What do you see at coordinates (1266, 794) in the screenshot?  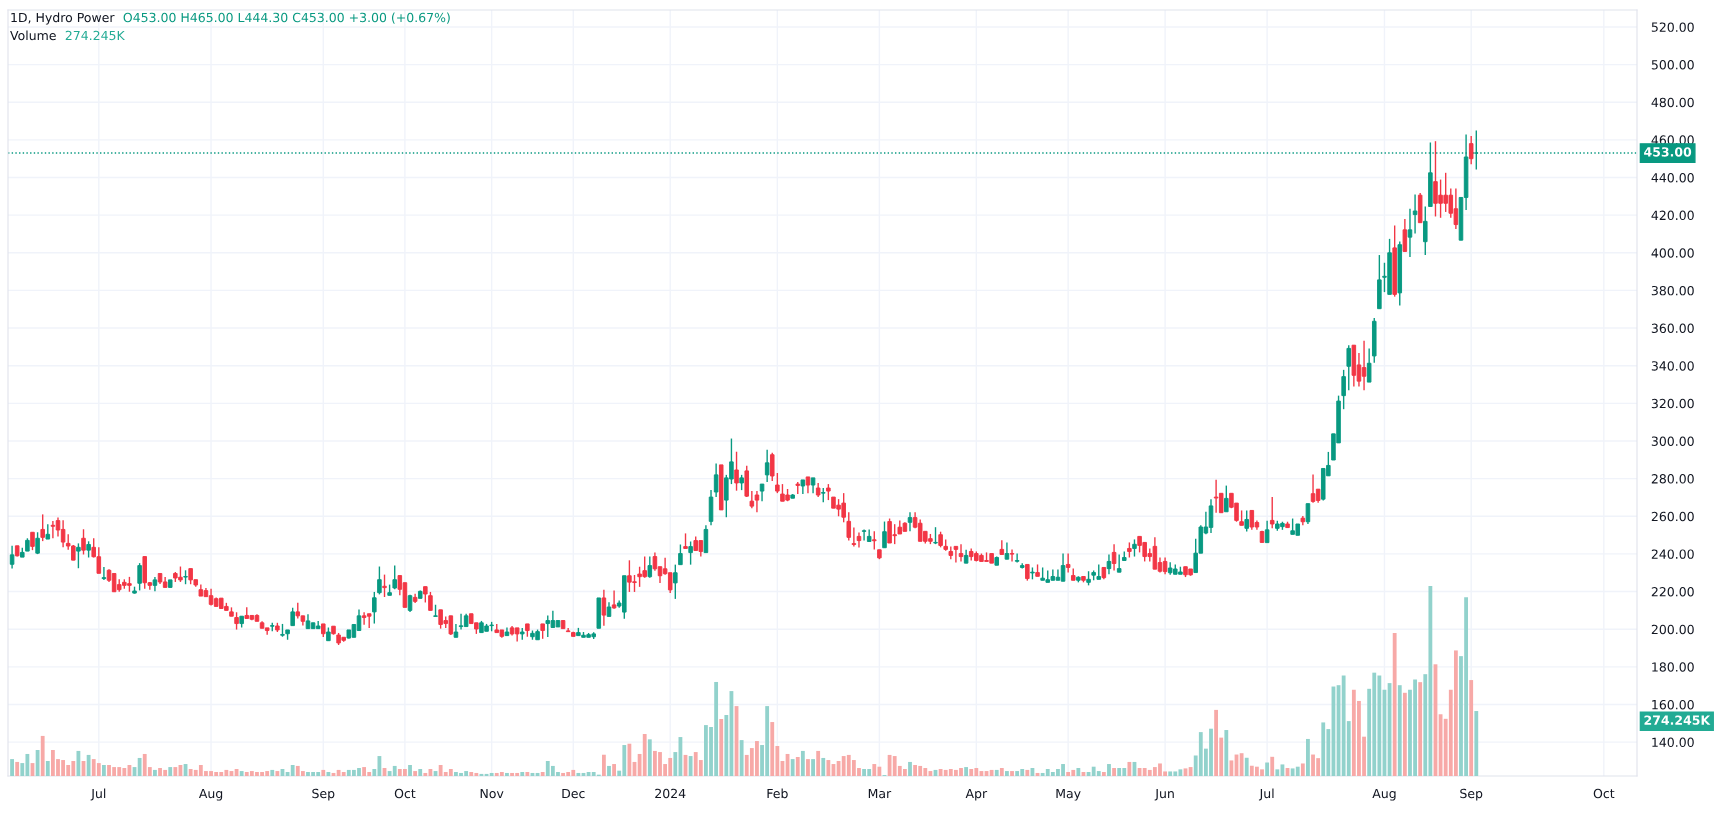 I see `x-tick-label: Jul` at bounding box center [1266, 794].